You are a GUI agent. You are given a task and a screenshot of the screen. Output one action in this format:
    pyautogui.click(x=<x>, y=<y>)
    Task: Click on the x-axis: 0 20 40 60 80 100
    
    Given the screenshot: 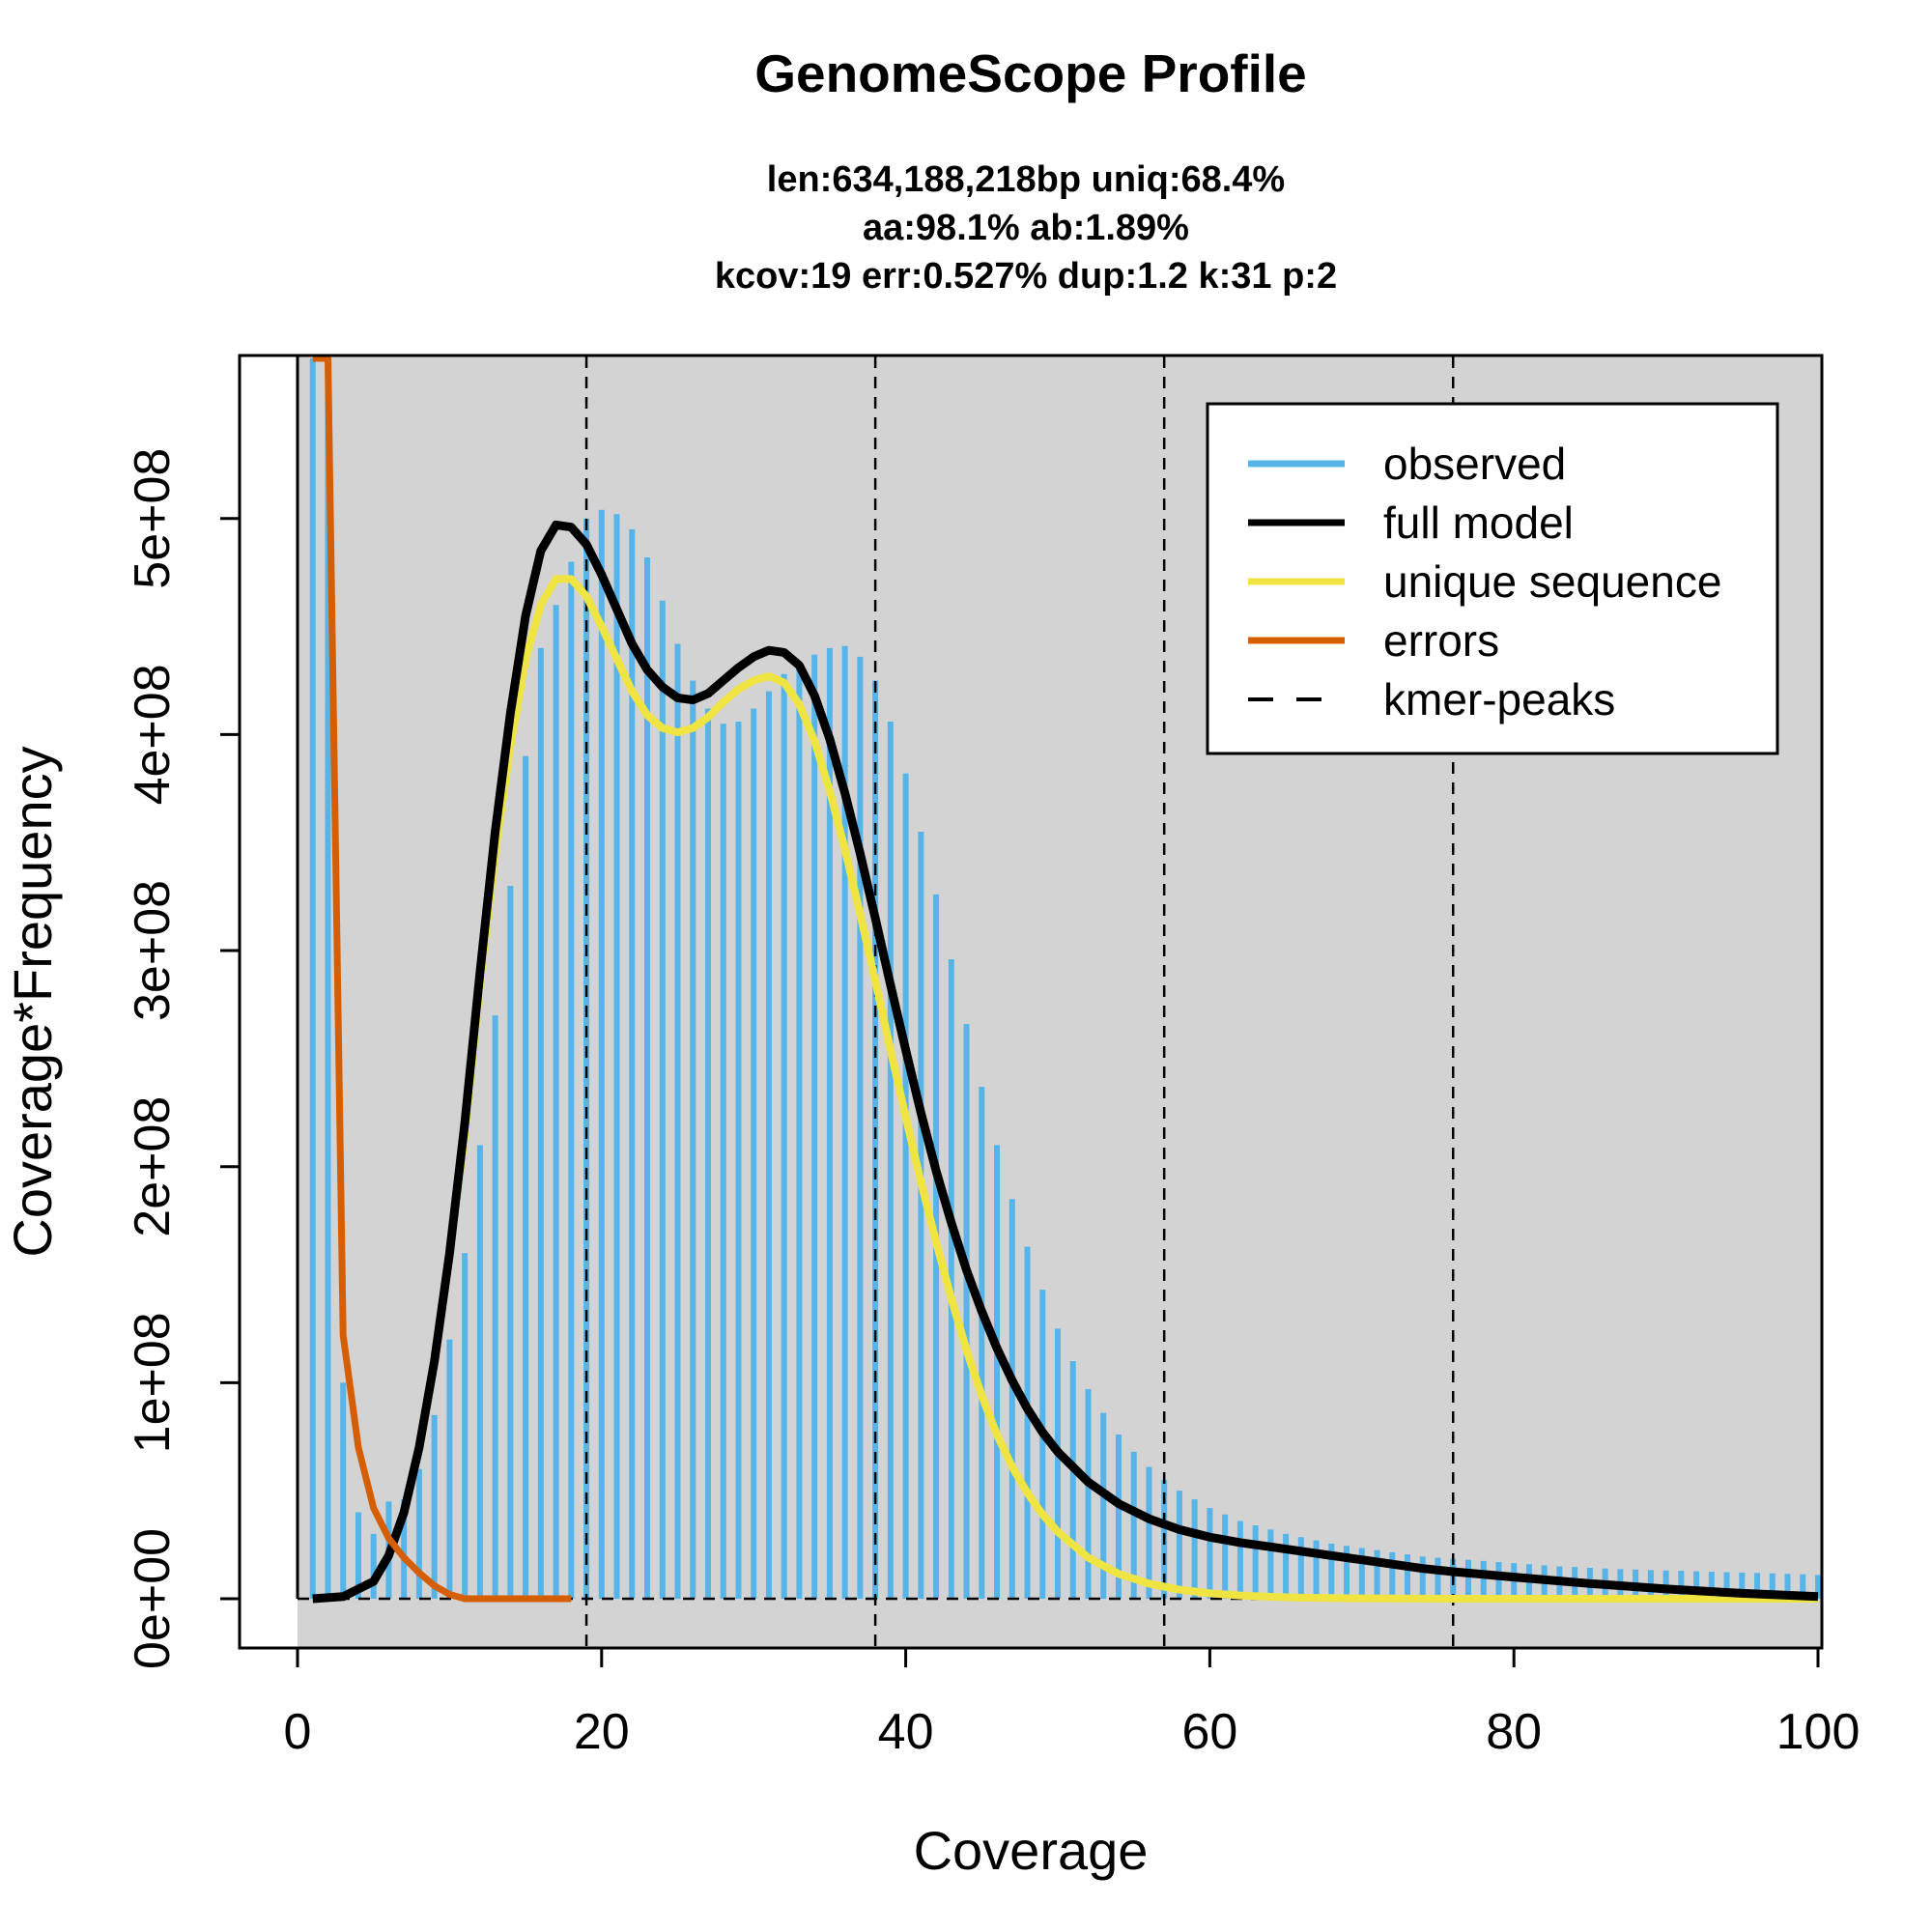 What is the action you would take?
    pyautogui.click(x=1072, y=1703)
    